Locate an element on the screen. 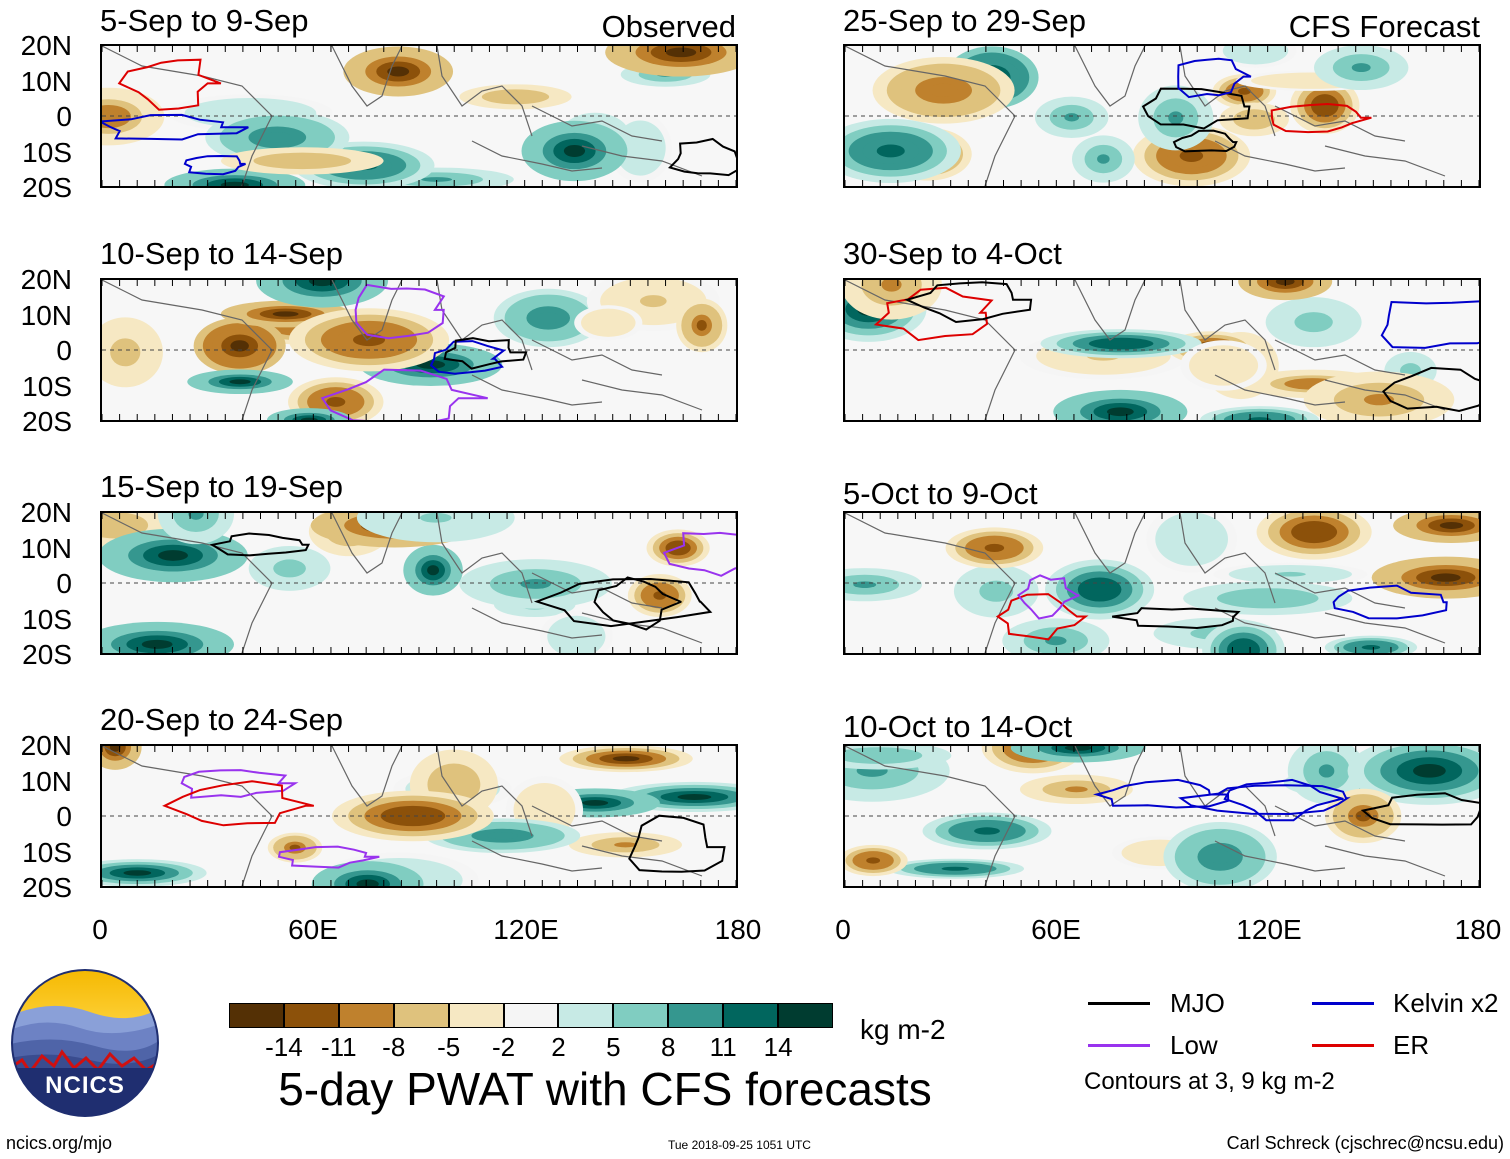 This screenshot has width=1510, height=1159. panel-4-map is located at coordinates (419, 816).